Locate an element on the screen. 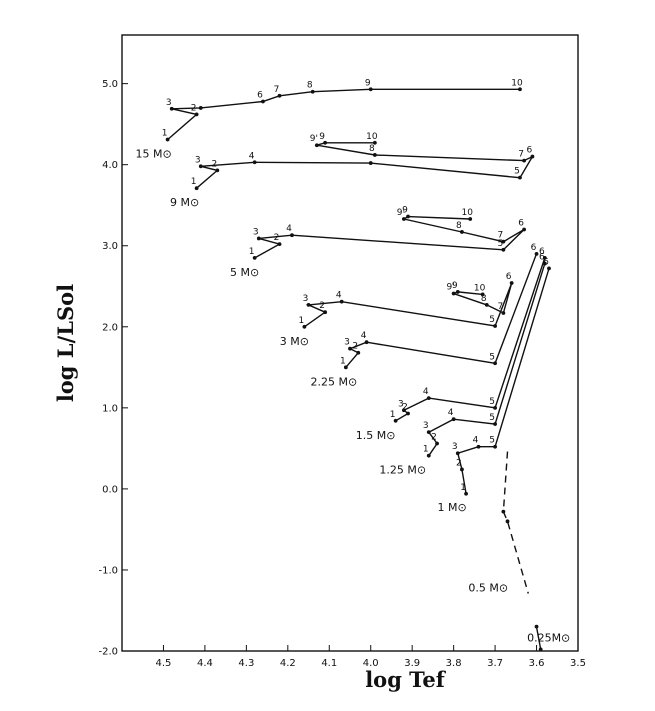 The width and height of the screenshot is (655, 711). x-tick-label: 3.5 is located at coordinates (578, 663).